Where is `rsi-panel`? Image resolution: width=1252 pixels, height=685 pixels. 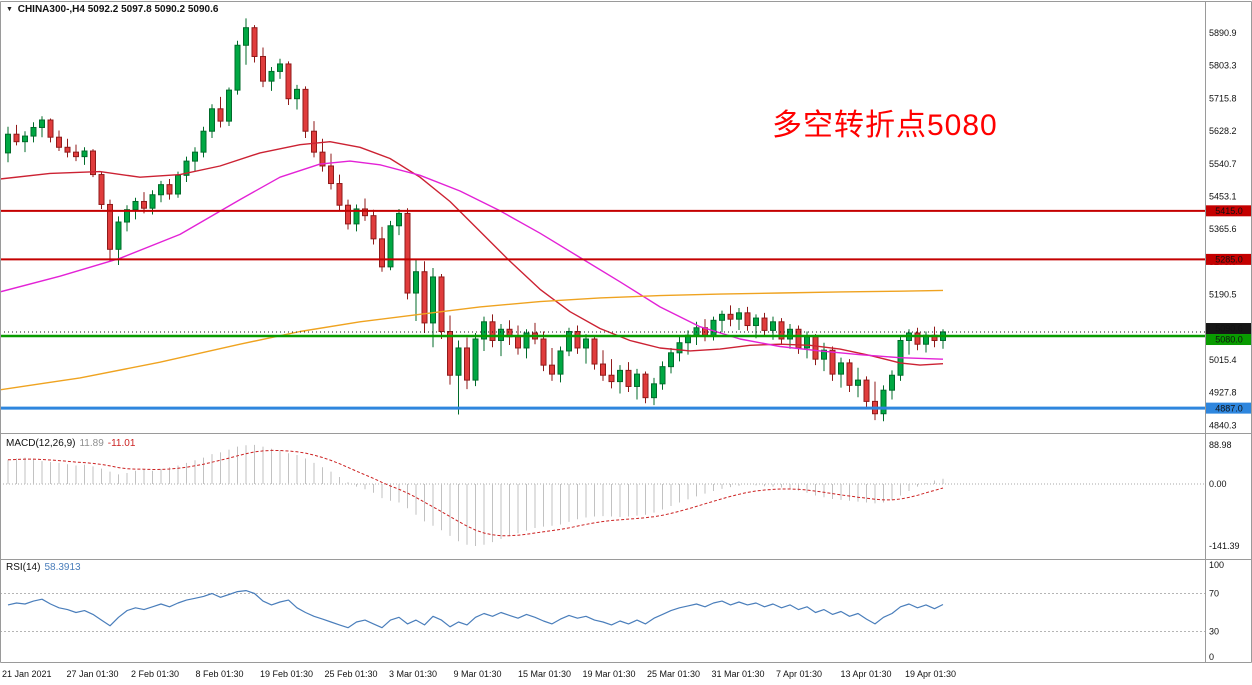
rsi-panel is located at coordinates (602, 610).